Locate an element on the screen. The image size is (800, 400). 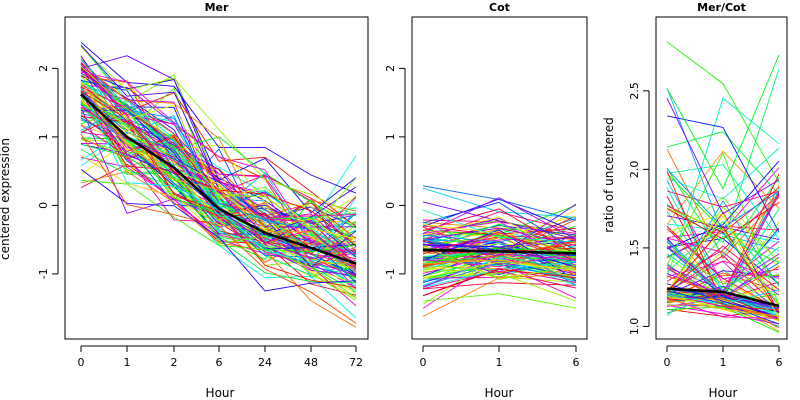
cot-x-tick-label: 6 is located at coordinates (576, 362).